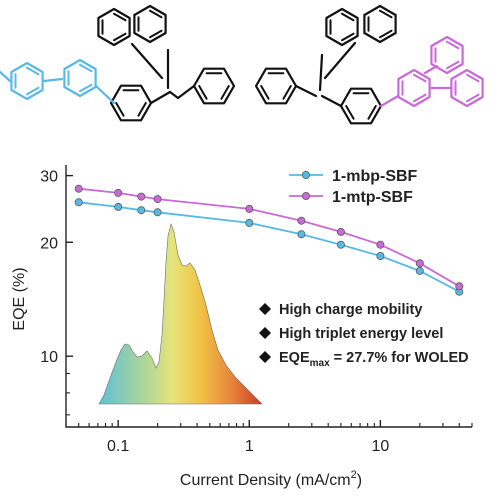 This screenshot has height=500, width=500. What do you see at coordinates (80, 78) in the screenshot?
I see `biphenyl-ring-b` at bounding box center [80, 78].